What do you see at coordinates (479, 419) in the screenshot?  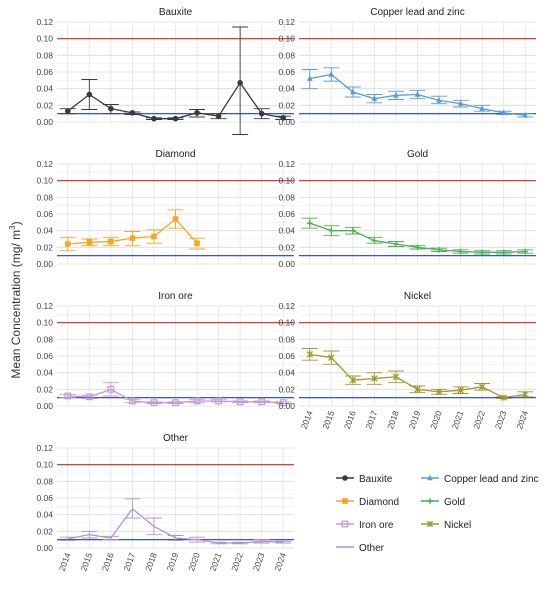 I see `x-tick-label: 2022` at bounding box center [479, 419].